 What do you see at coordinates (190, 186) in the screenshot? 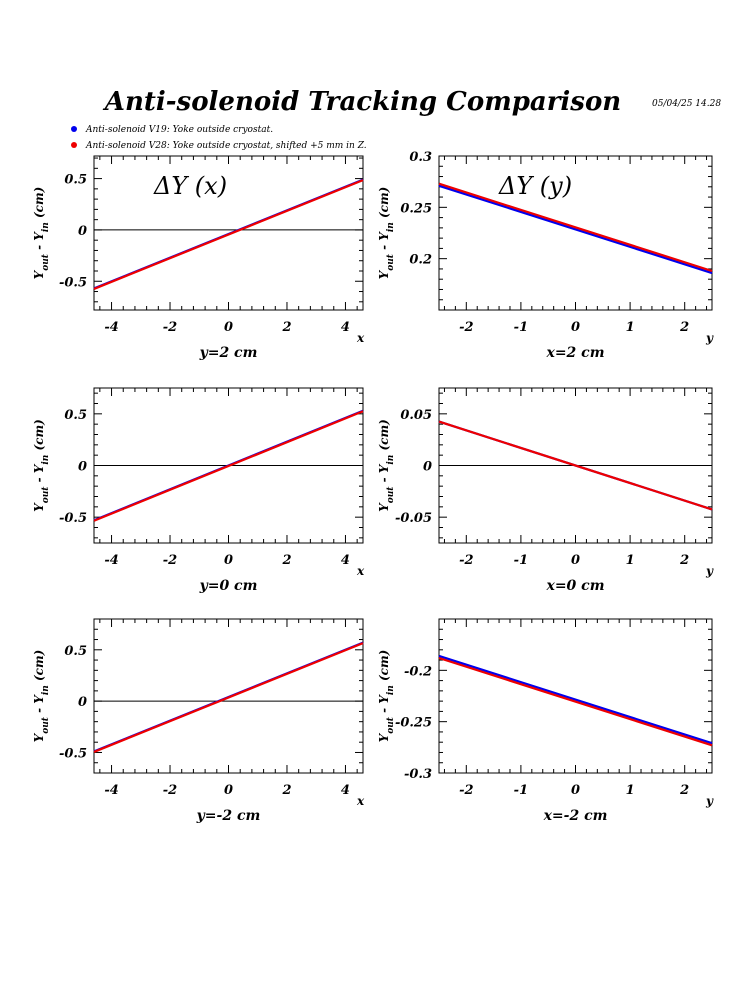
I see `panel-annotation: ΔY (x)` at bounding box center [190, 186].